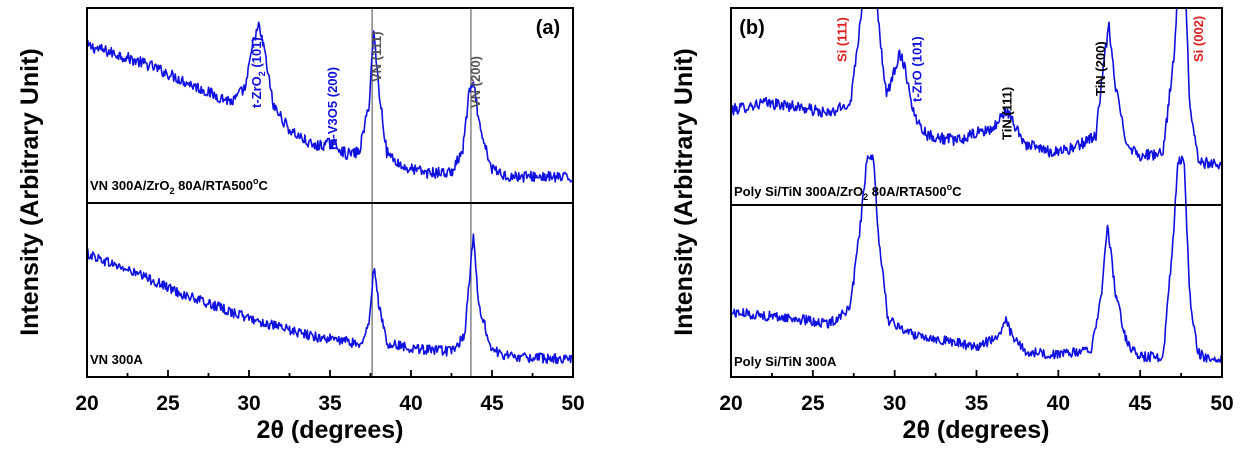  What do you see at coordinates (1100, 68) in the screenshot?
I see `peak-label: TiN (200)` at bounding box center [1100, 68].